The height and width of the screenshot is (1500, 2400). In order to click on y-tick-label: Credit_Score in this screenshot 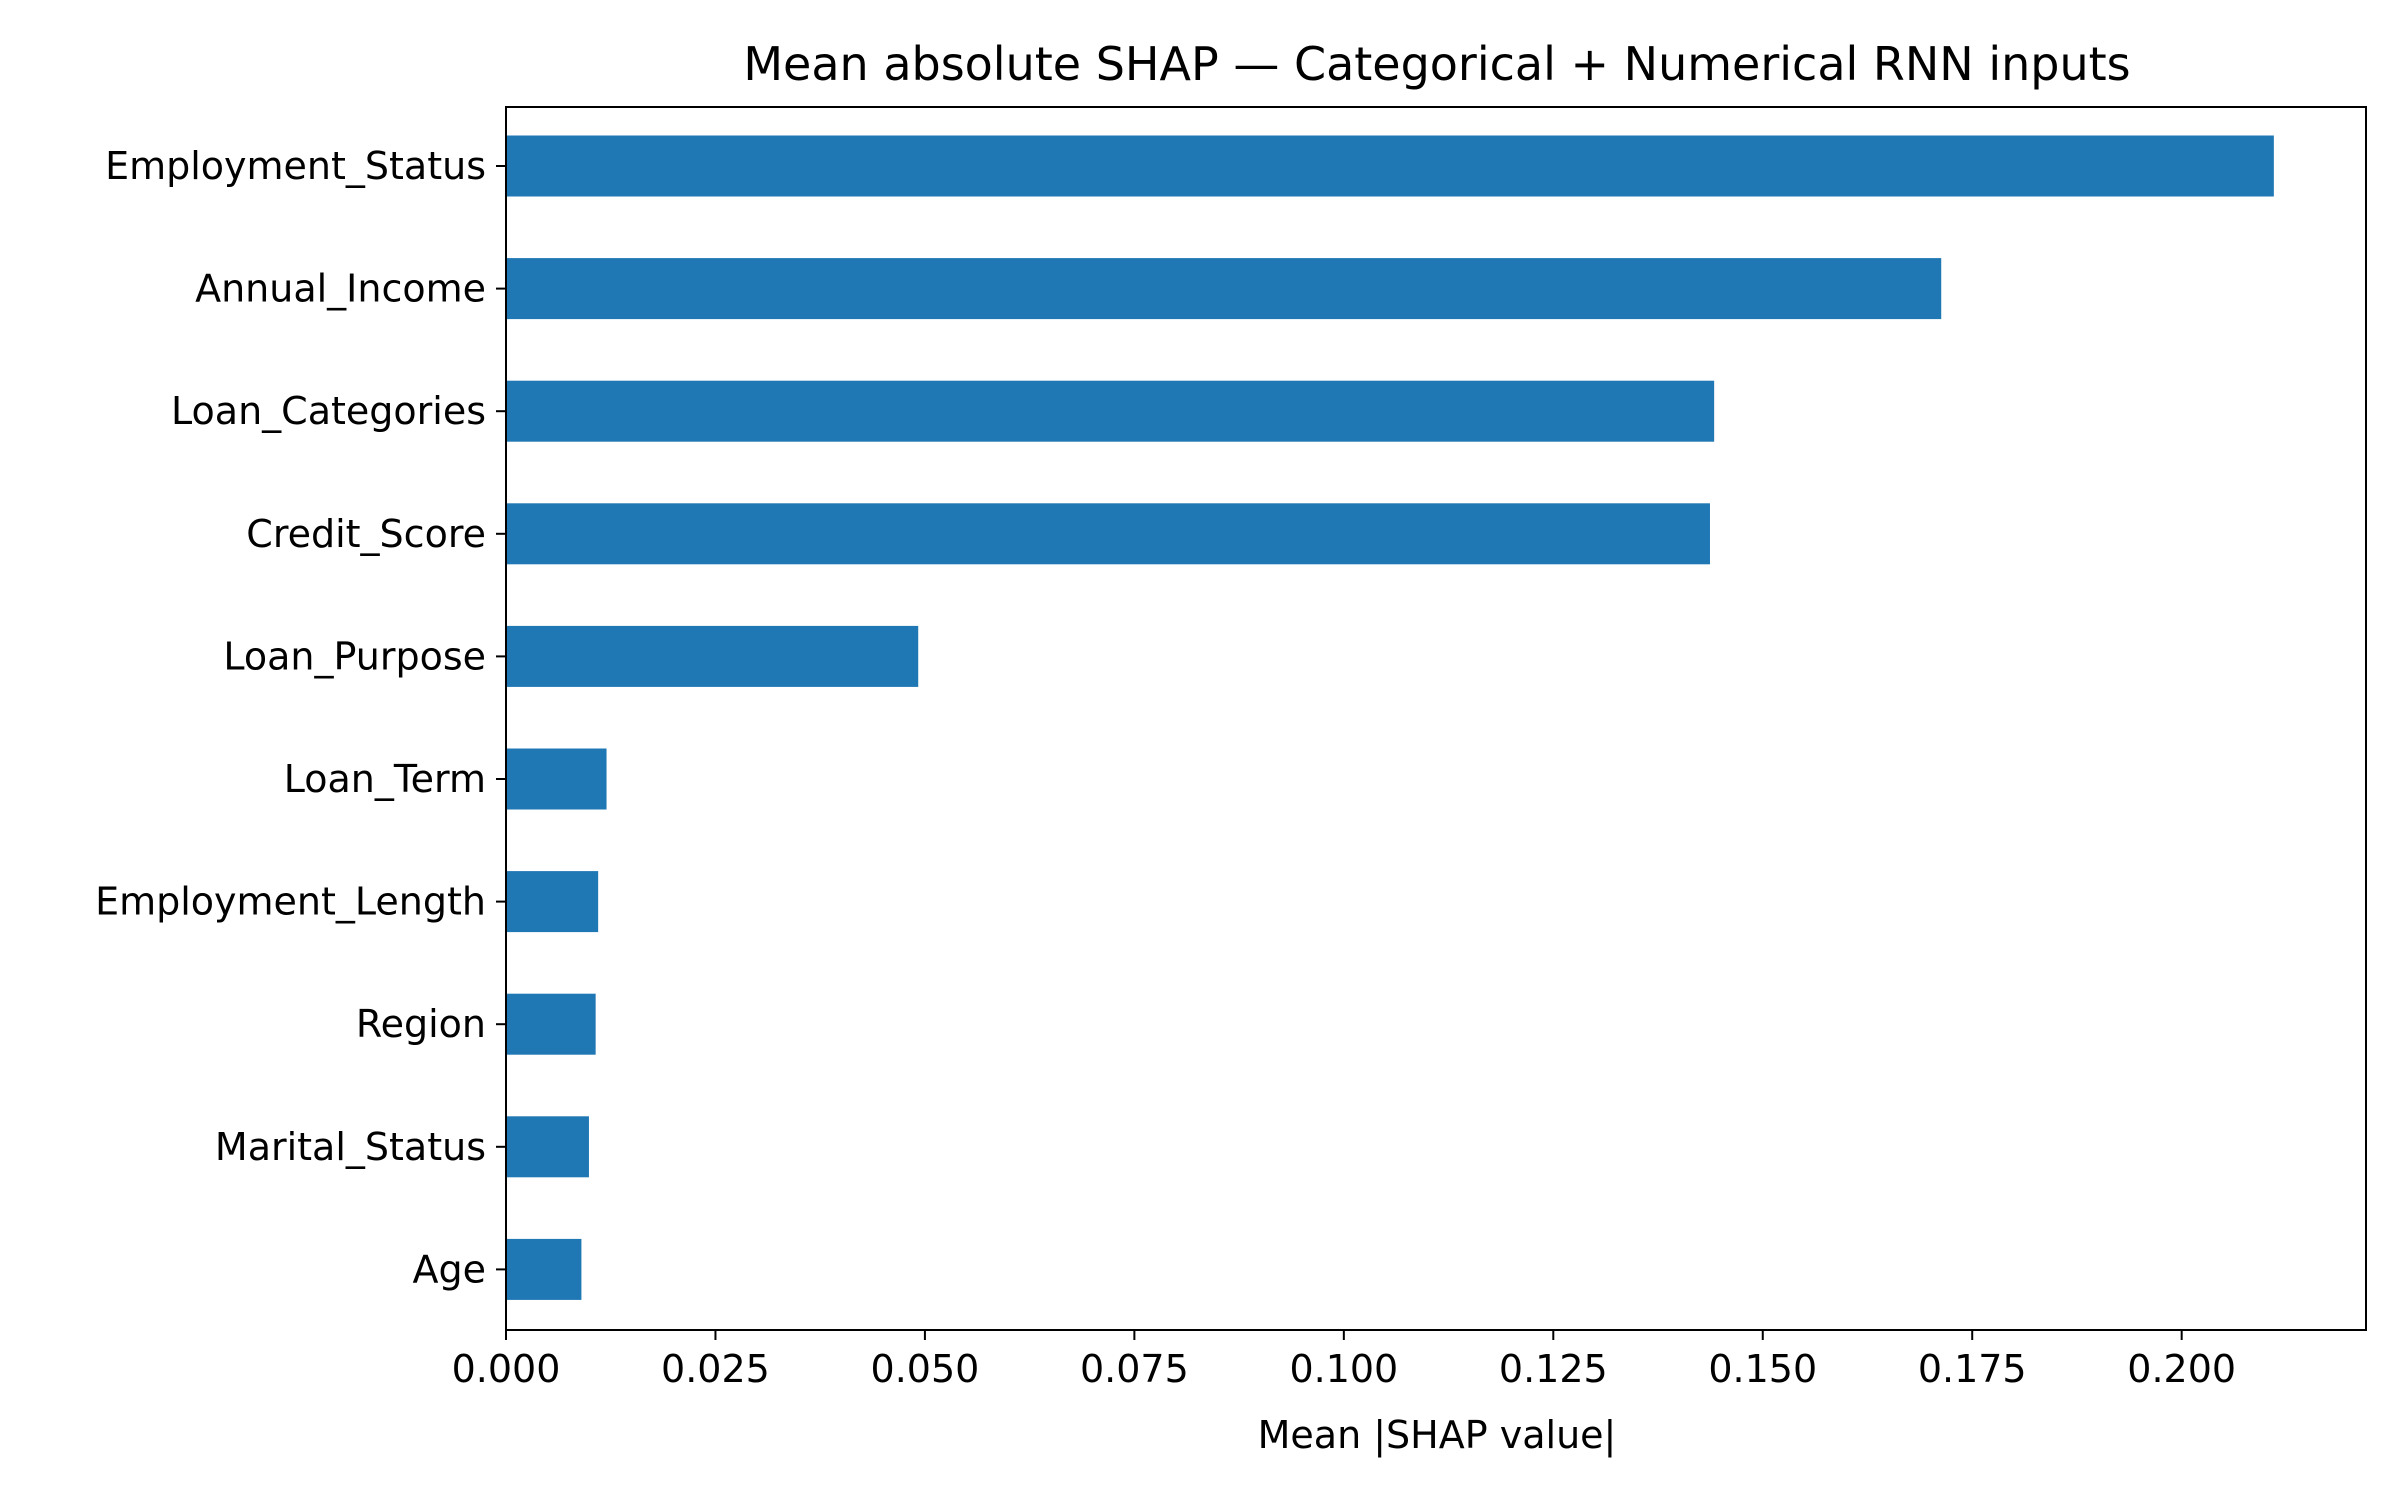, I will do `click(366, 534)`.